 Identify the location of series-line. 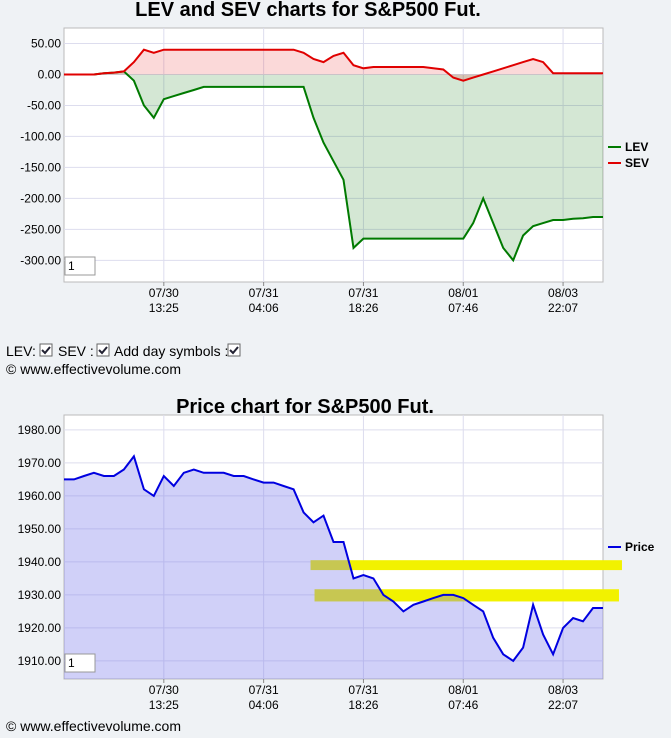
(333, 65).